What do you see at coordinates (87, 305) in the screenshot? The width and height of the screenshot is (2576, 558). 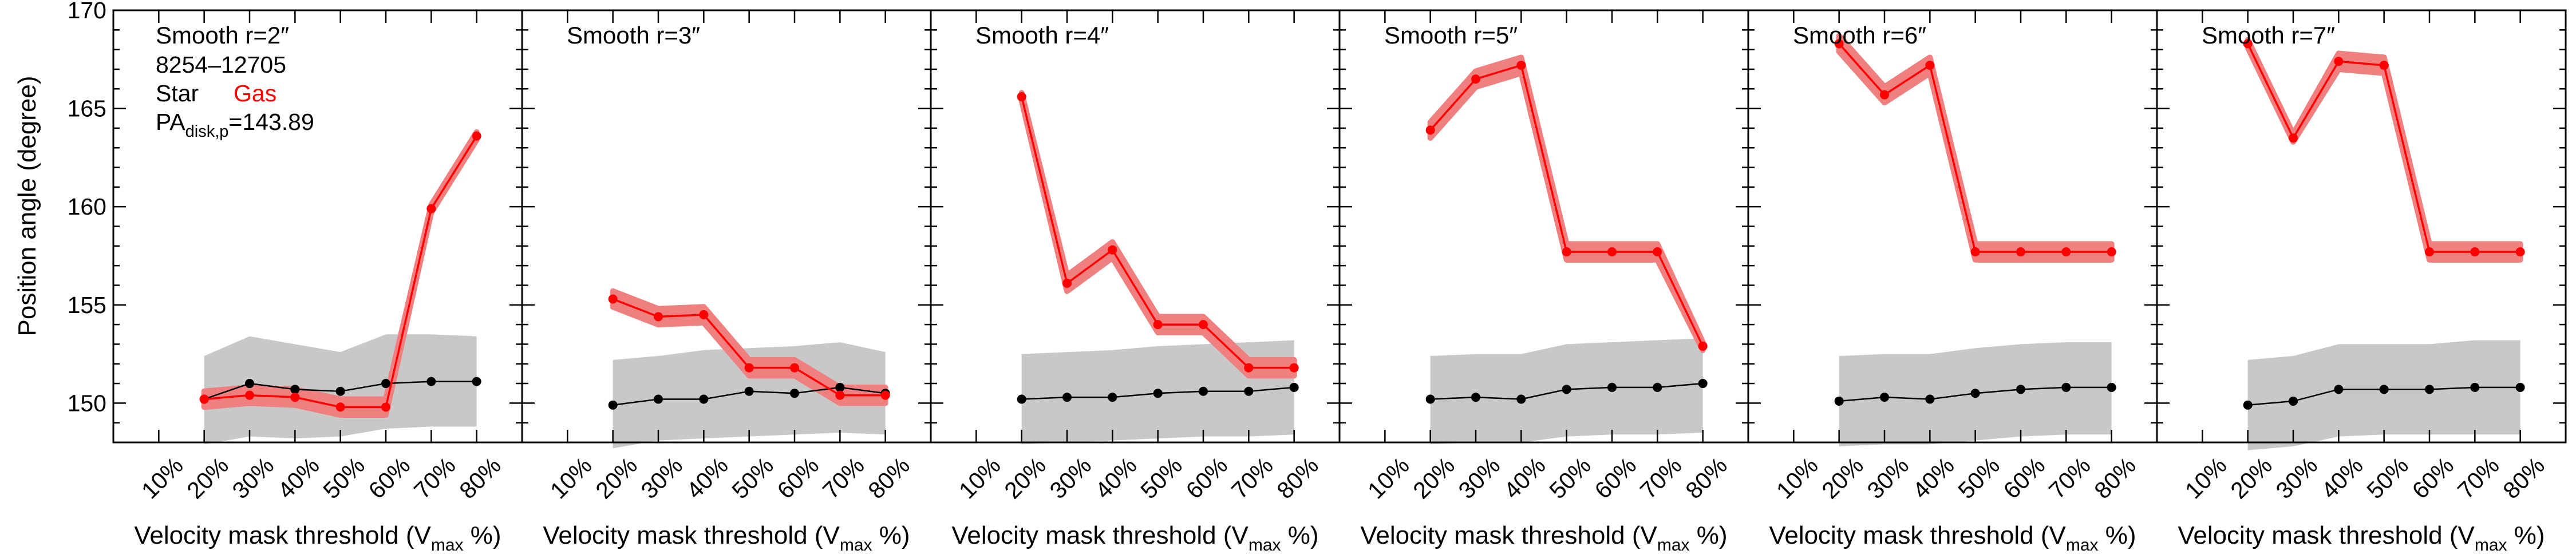 I see `y-tick-label: 155` at bounding box center [87, 305].